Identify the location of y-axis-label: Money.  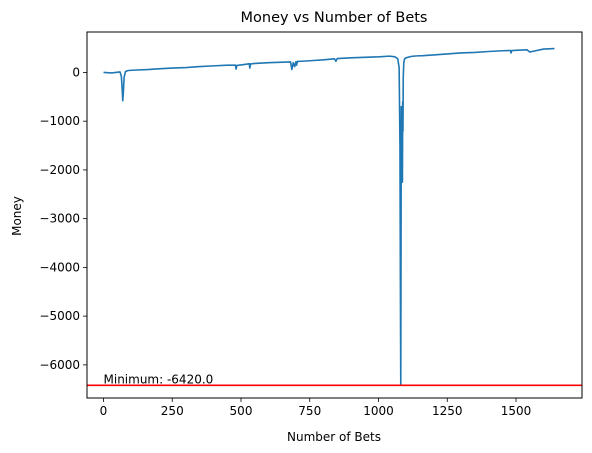
(17, 216).